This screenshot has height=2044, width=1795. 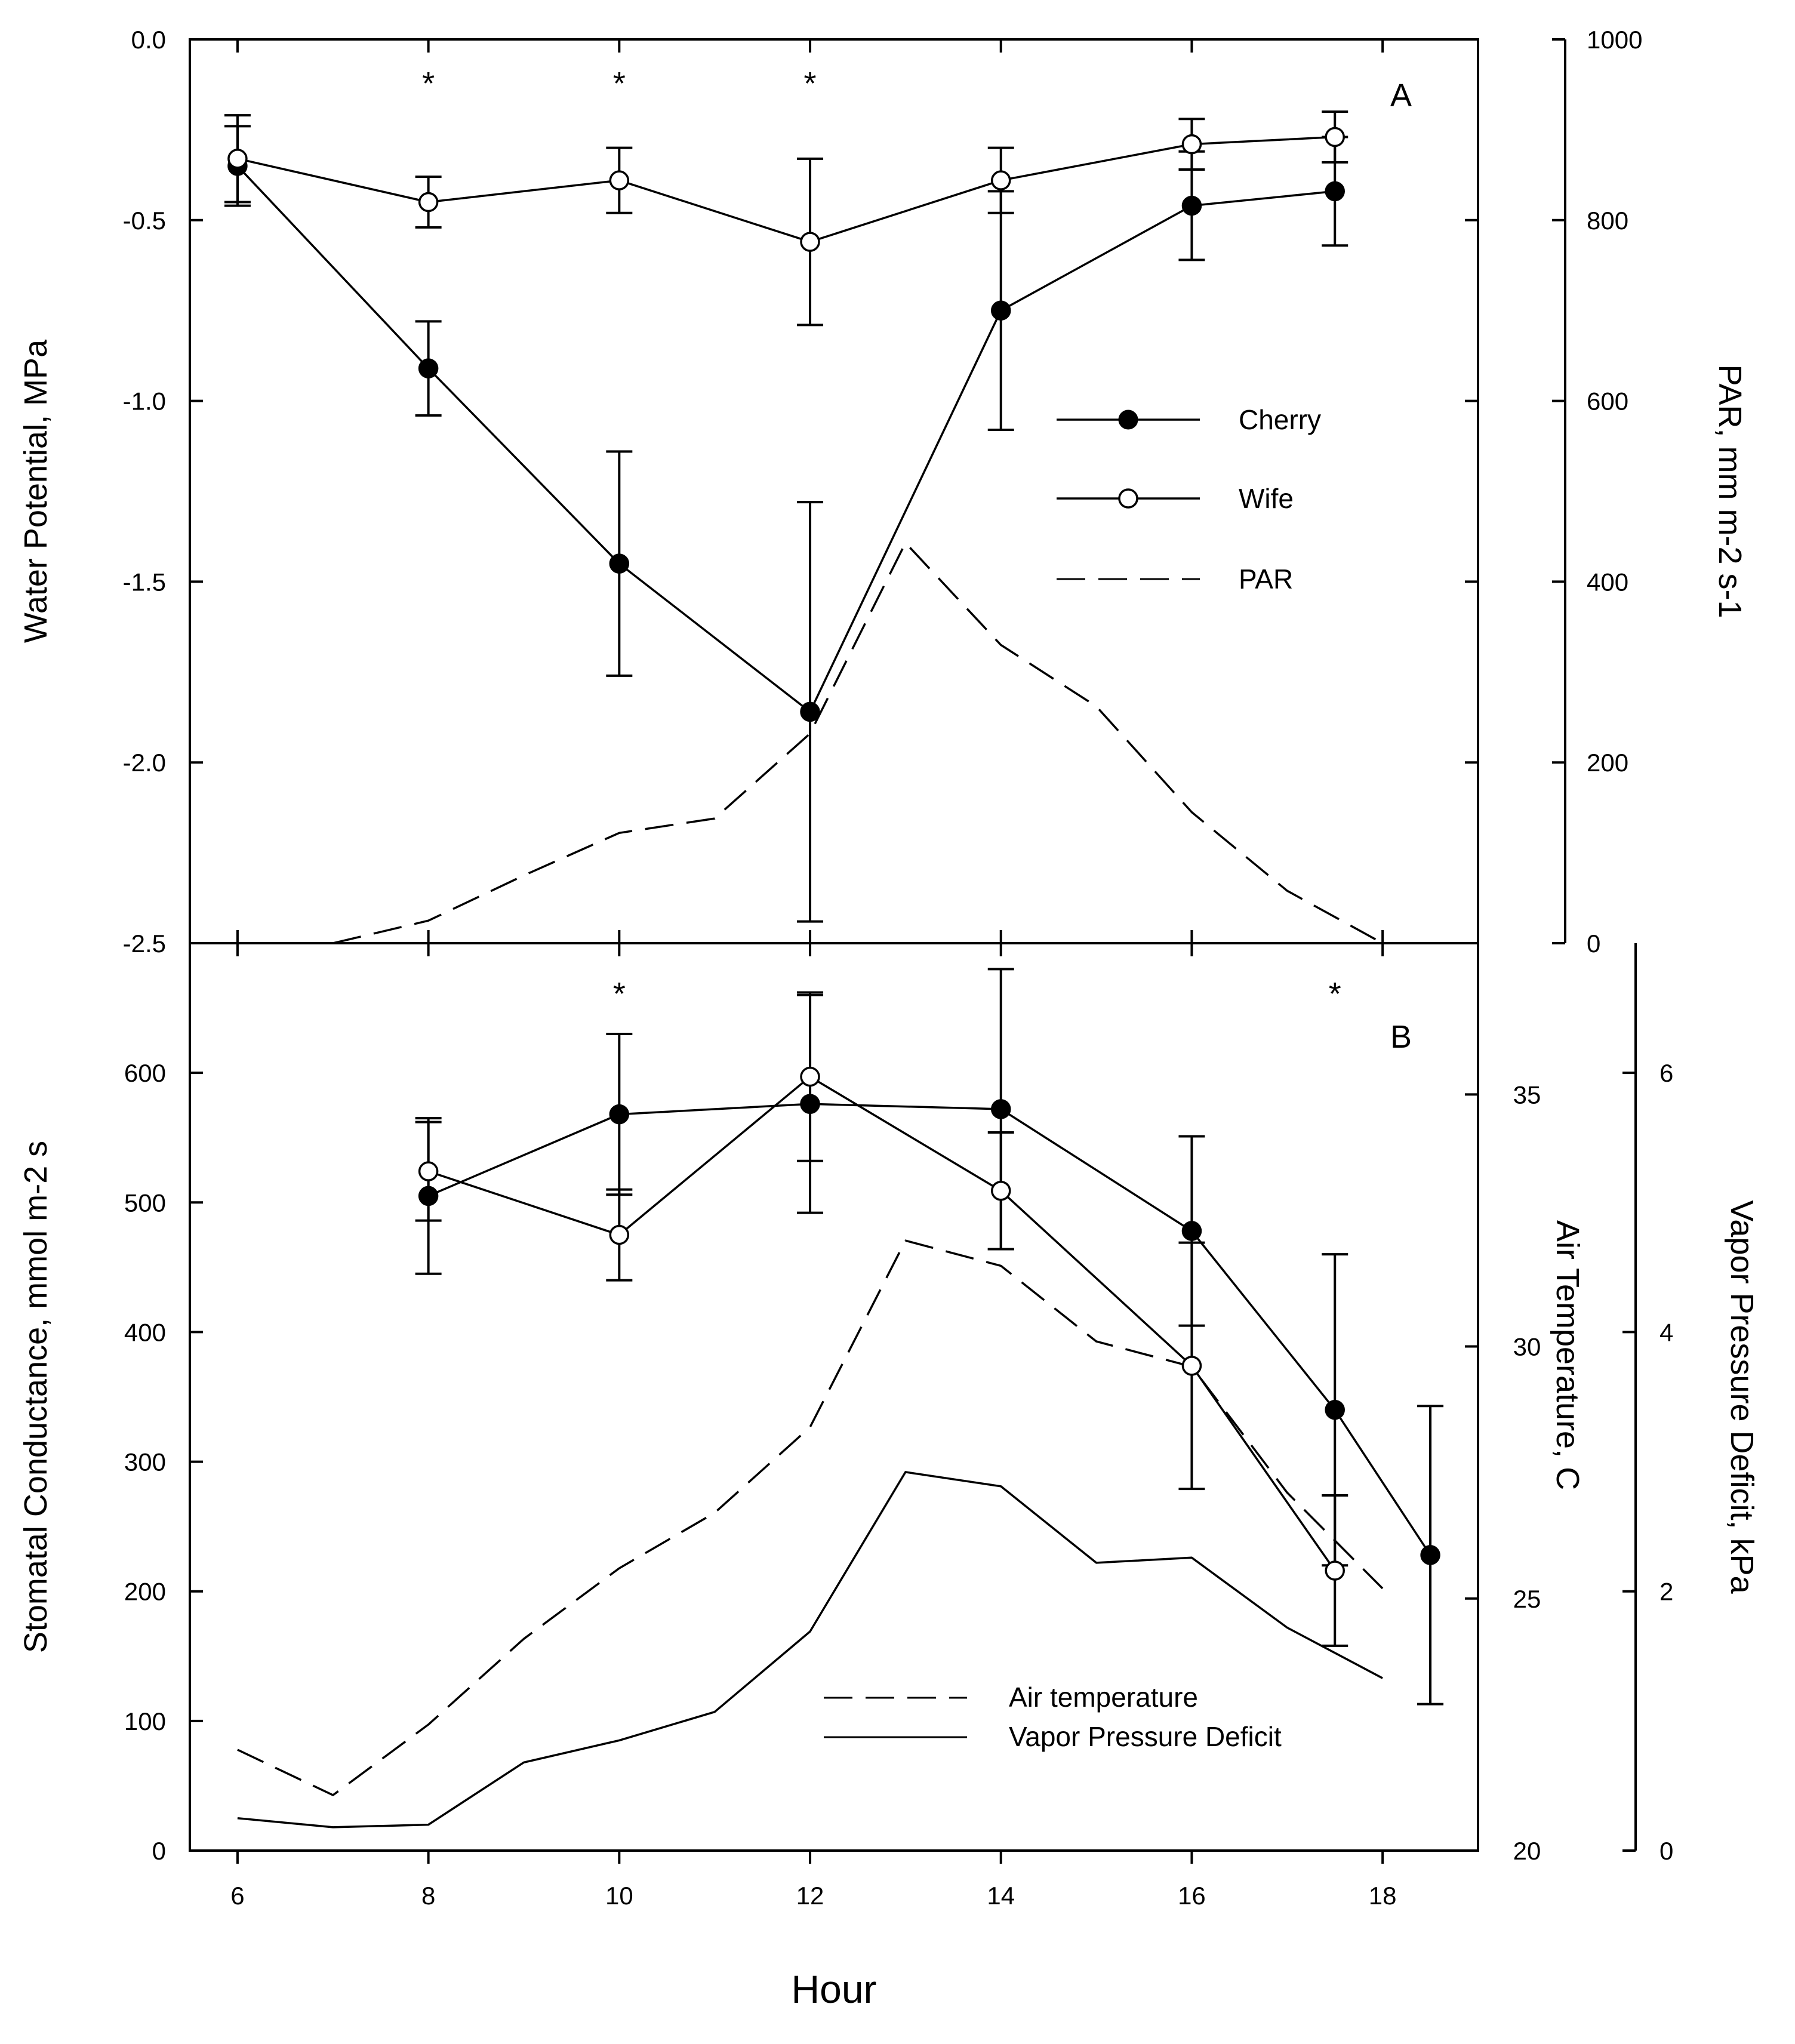 What do you see at coordinates (1666, 1592) in the screenshot?
I see `panel-b-y3tick-label: 2` at bounding box center [1666, 1592].